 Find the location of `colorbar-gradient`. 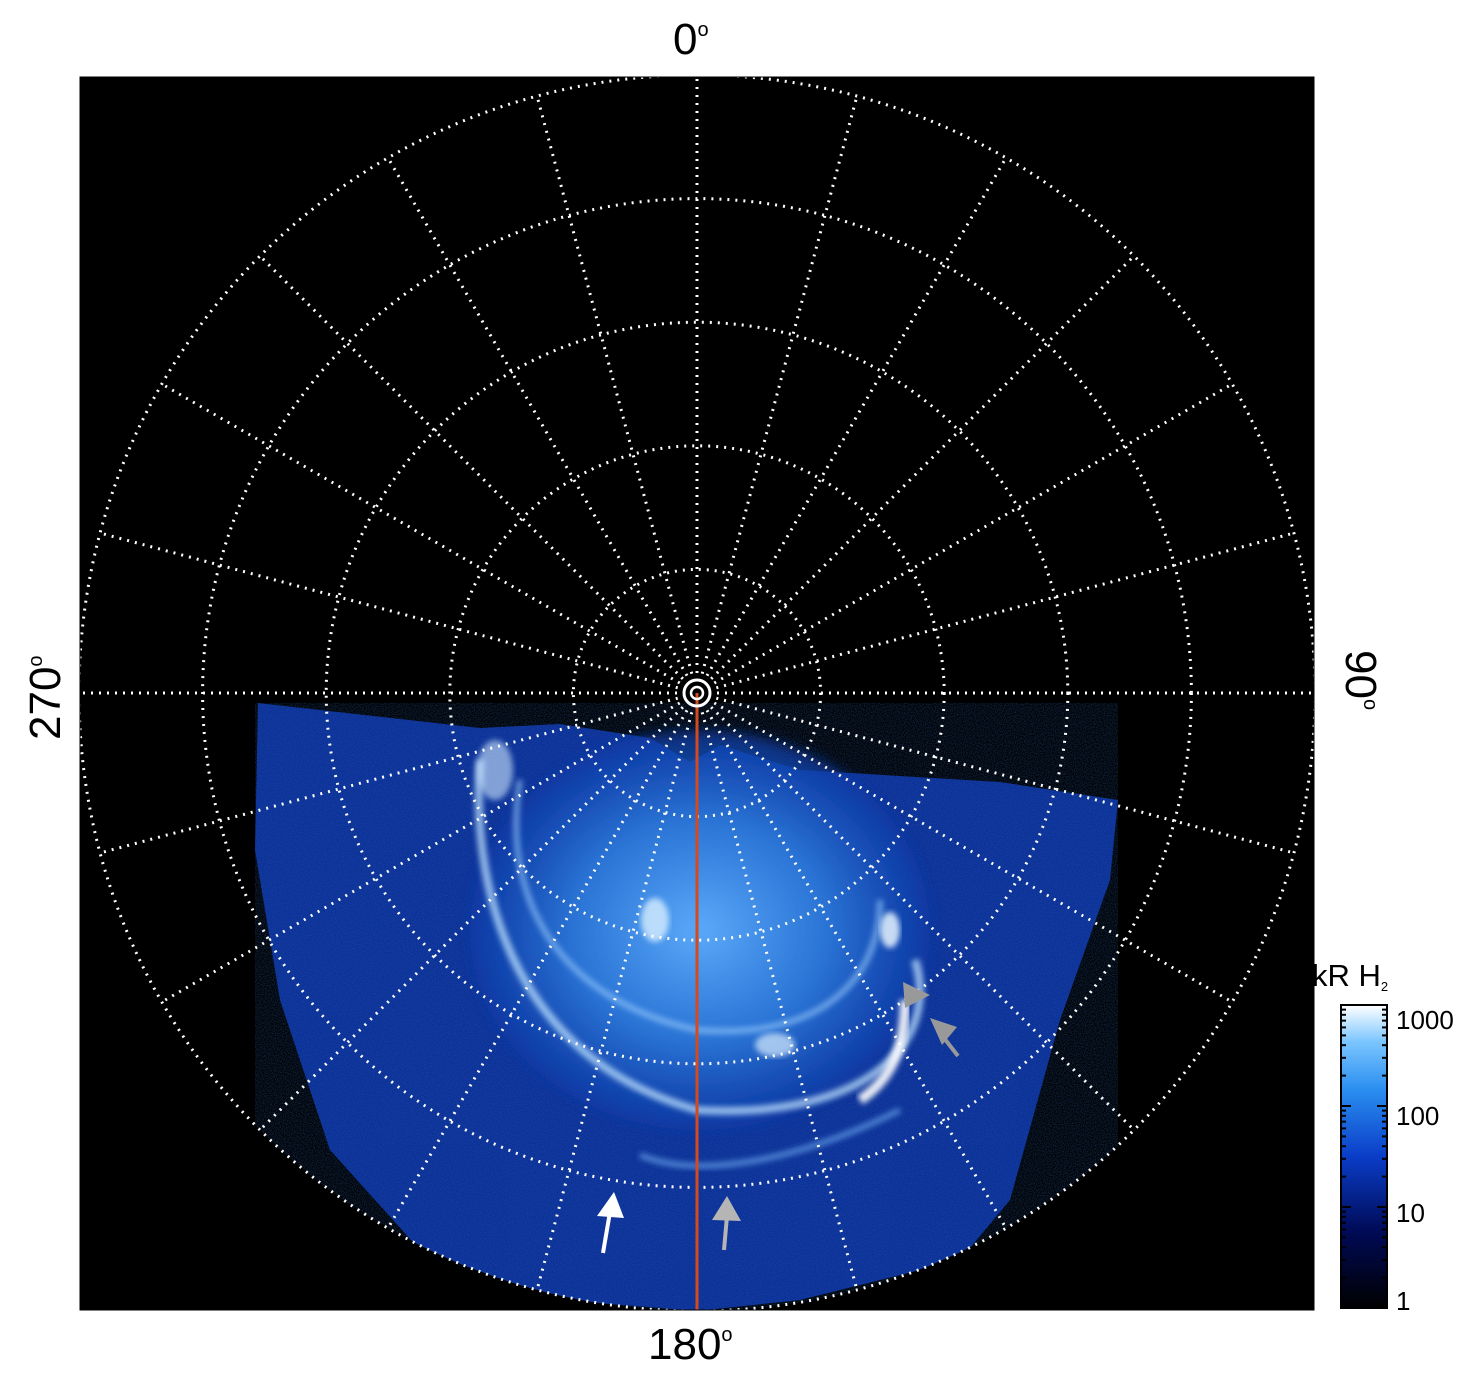

colorbar-gradient is located at coordinates (1364, 1156).